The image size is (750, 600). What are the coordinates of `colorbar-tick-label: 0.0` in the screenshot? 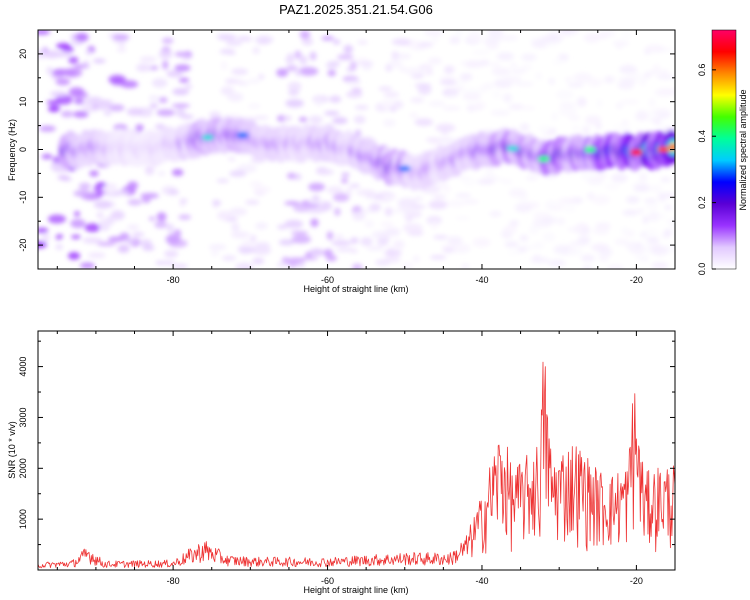 It's located at (702, 269).